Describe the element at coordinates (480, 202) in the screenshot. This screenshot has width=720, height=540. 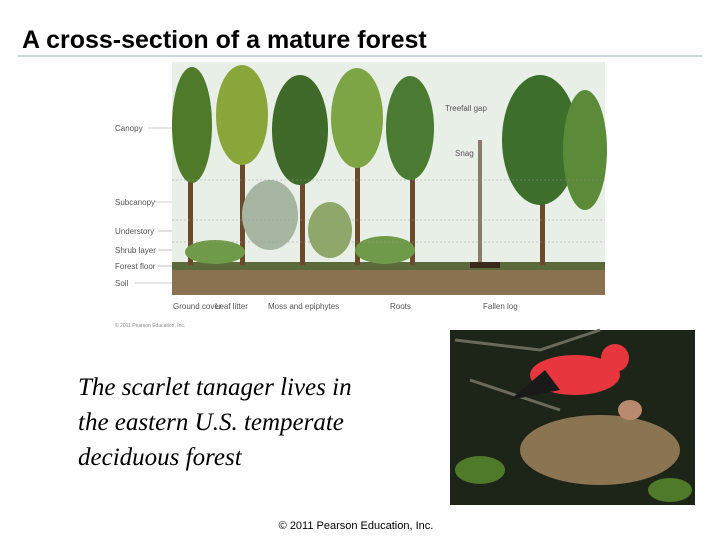
I see `snag` at that location.